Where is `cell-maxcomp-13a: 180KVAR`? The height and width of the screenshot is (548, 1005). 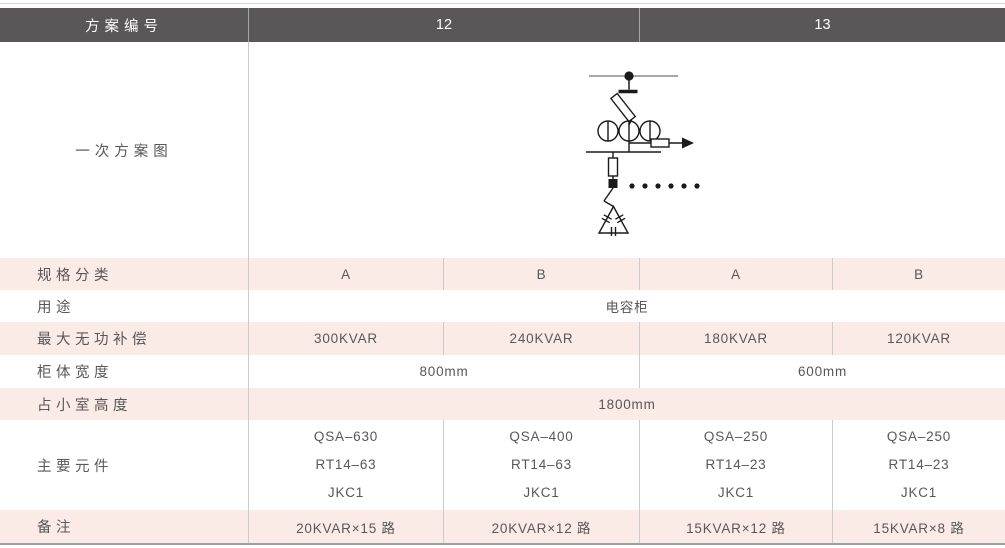 cell-maxcomp-13a: 180KVAR is located at coordinates (735, 338).